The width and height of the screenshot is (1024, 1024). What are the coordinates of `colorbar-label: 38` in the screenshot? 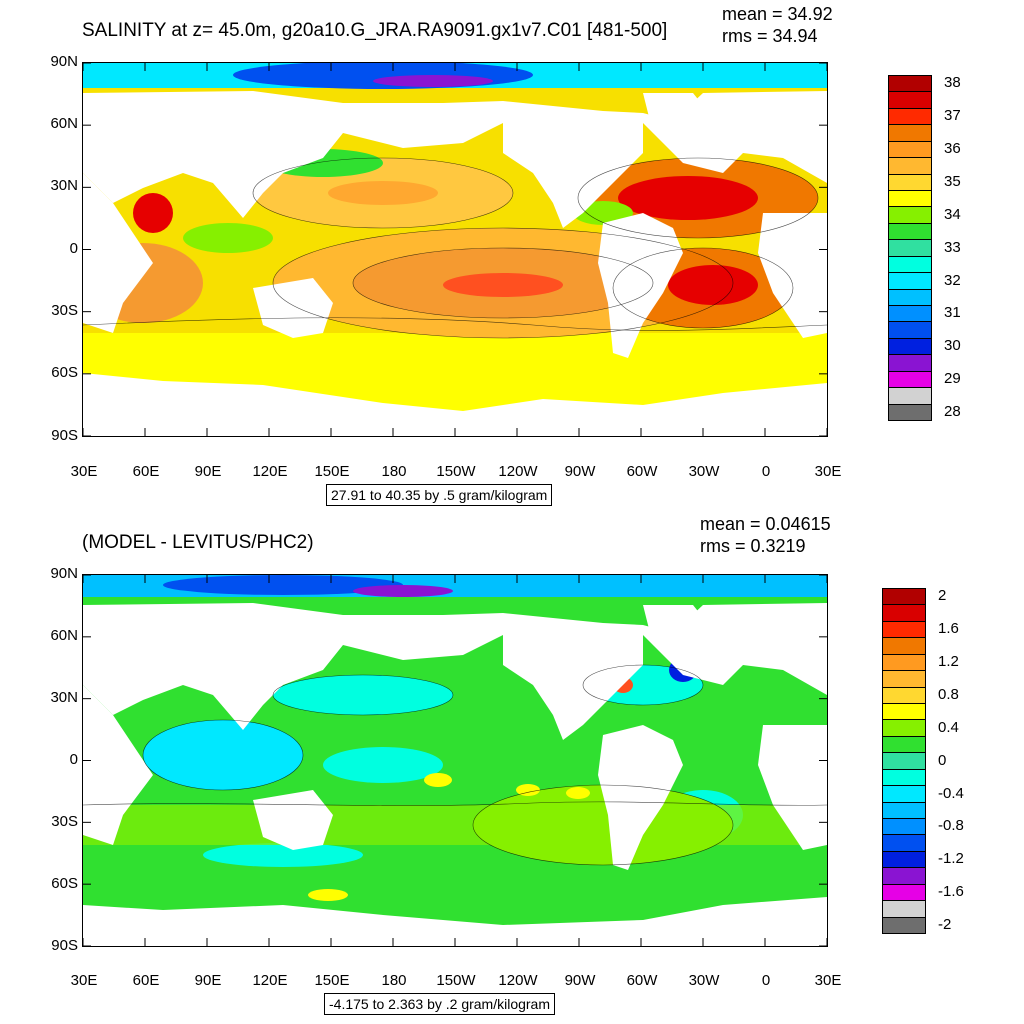 It's located at (952, 83).